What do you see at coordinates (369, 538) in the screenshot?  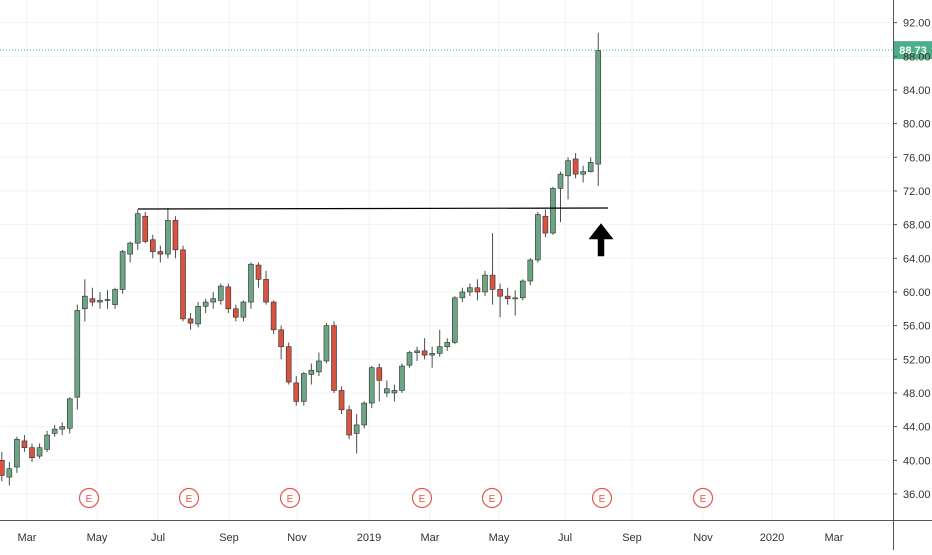 I see `x-tick-label: 2019` at bounding box center [369, 538].